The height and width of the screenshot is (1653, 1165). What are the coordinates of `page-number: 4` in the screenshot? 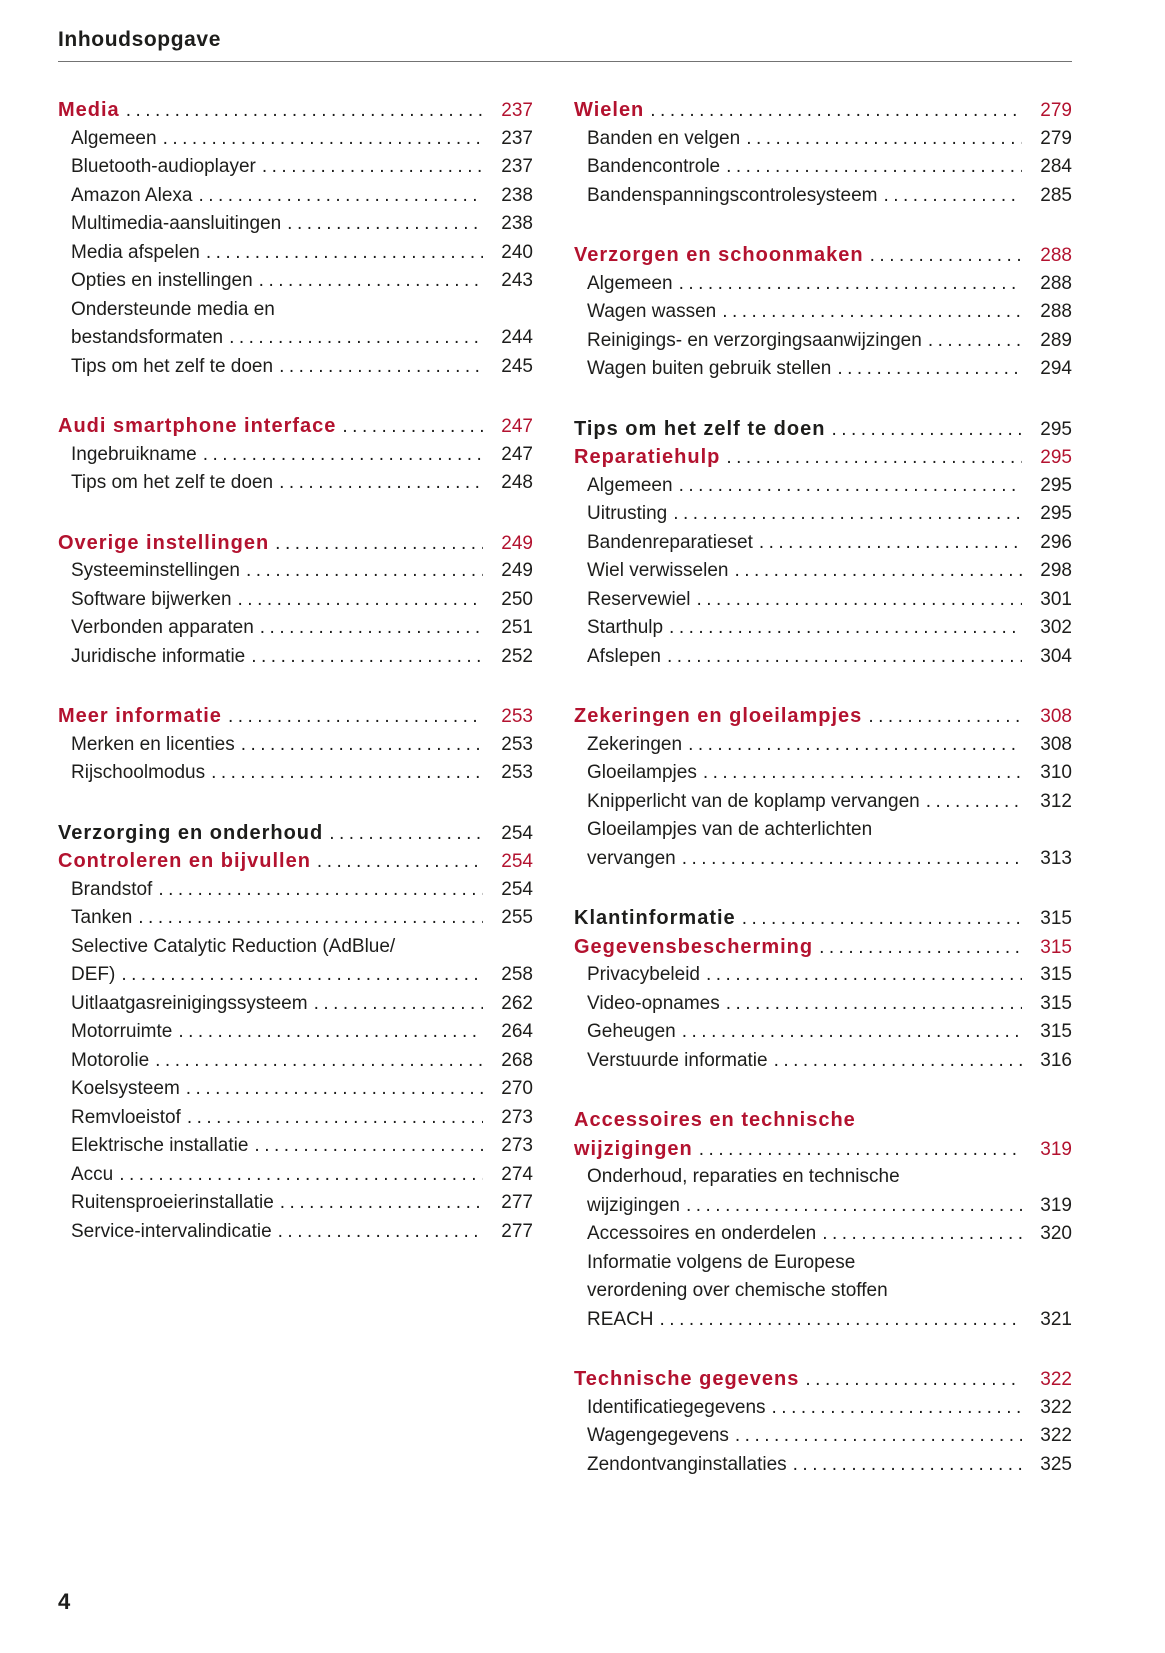 It's located at (64, 1601).